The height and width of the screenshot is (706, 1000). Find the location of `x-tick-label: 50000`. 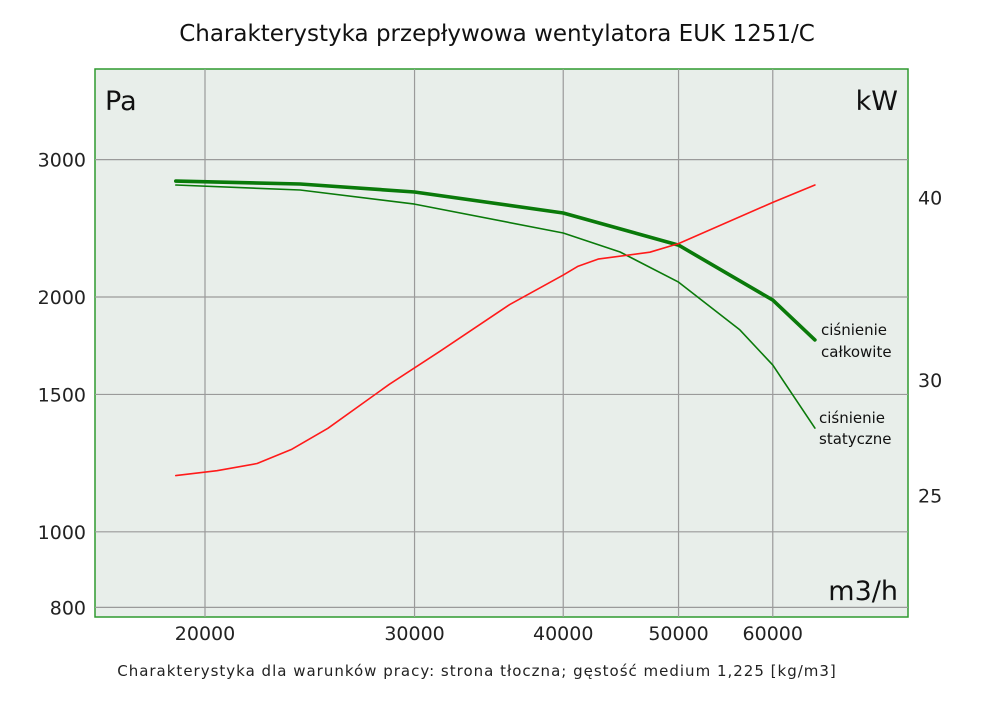

x-tick-label: 50000 is located at coordinates (678, 634).